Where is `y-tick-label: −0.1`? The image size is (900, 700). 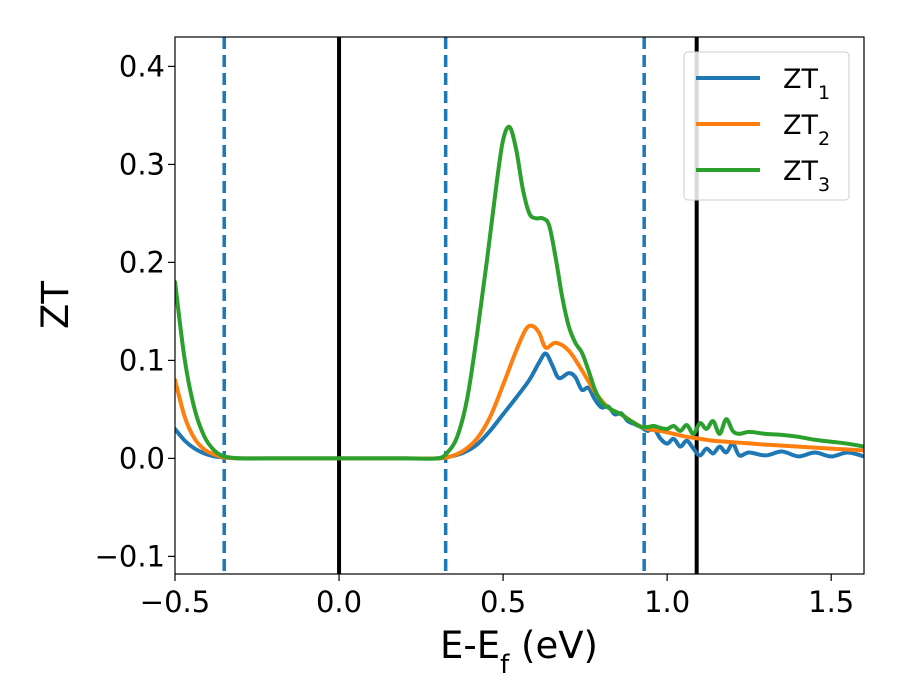
y-tick-label: −0.1 is located at coordinates (130, 556).